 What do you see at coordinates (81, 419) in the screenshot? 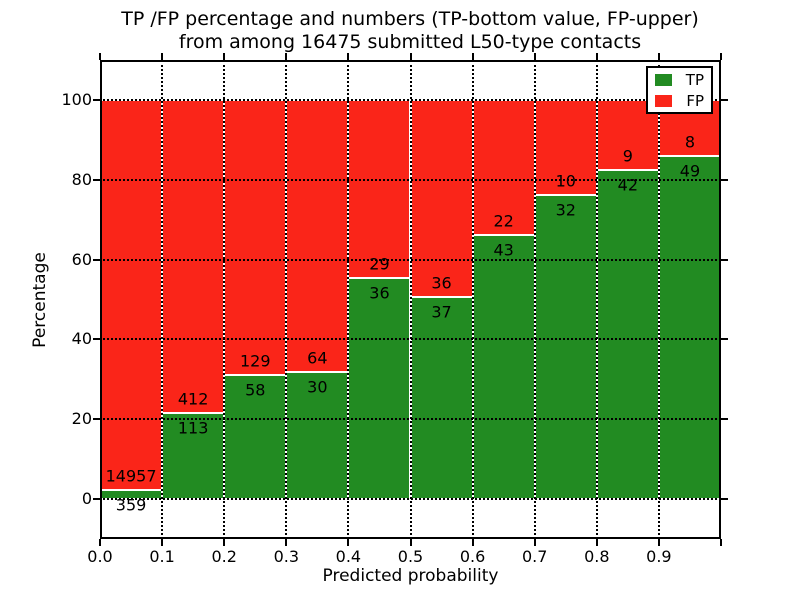
I see `y-tick-label: 20` at bounding box center [81, 419].